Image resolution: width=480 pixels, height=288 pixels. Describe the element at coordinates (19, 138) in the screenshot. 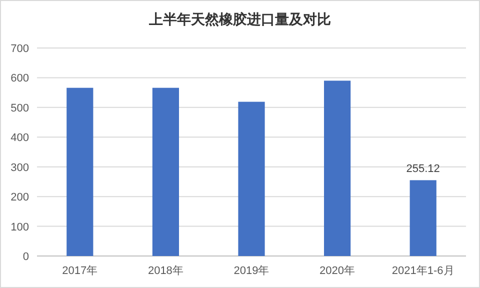

I see `y-tick-label: 400` at that location.